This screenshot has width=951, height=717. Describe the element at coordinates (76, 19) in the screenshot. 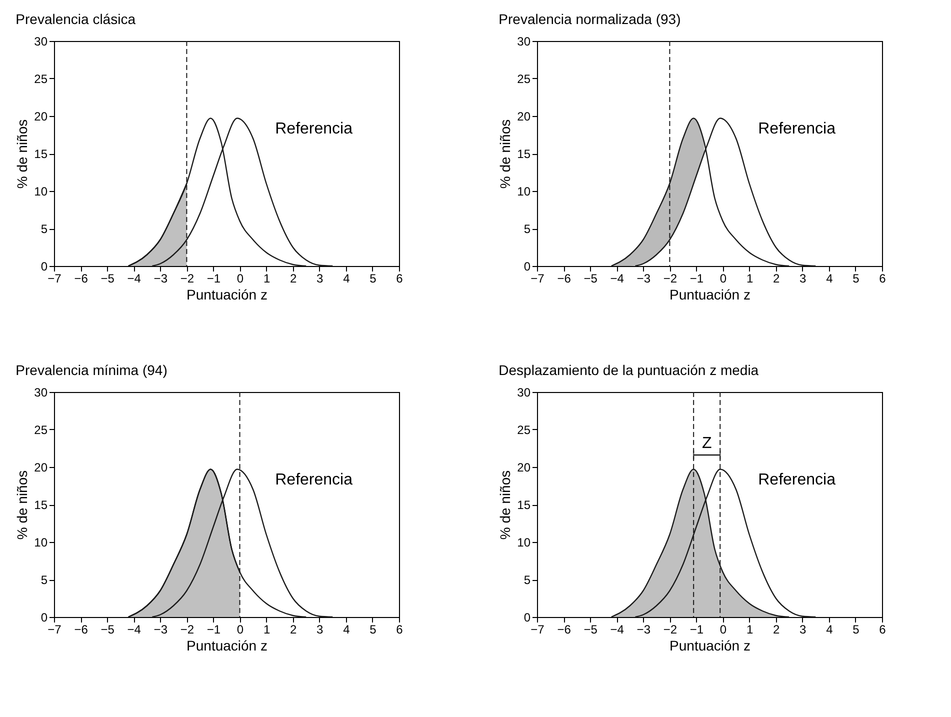

I see `chart-title: Prevalencia clásica` at that location.